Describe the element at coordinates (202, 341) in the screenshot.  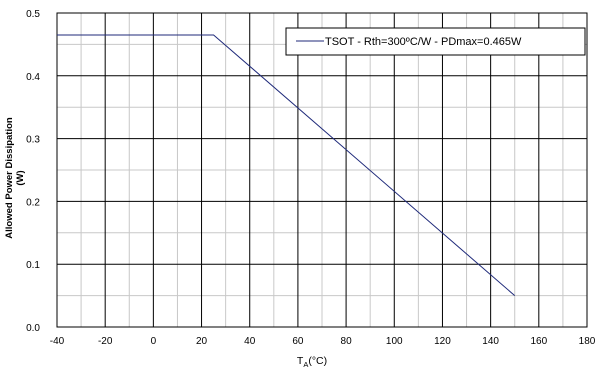
I see `x-tick-label: 20` at that location.